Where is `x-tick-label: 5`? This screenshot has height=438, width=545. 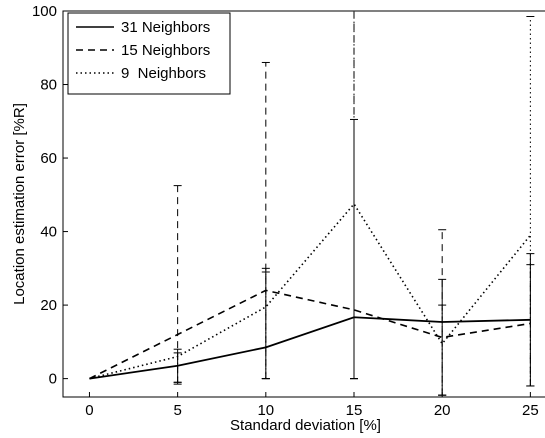
x-tick-label: 5 is located at coordinates (177, 410).